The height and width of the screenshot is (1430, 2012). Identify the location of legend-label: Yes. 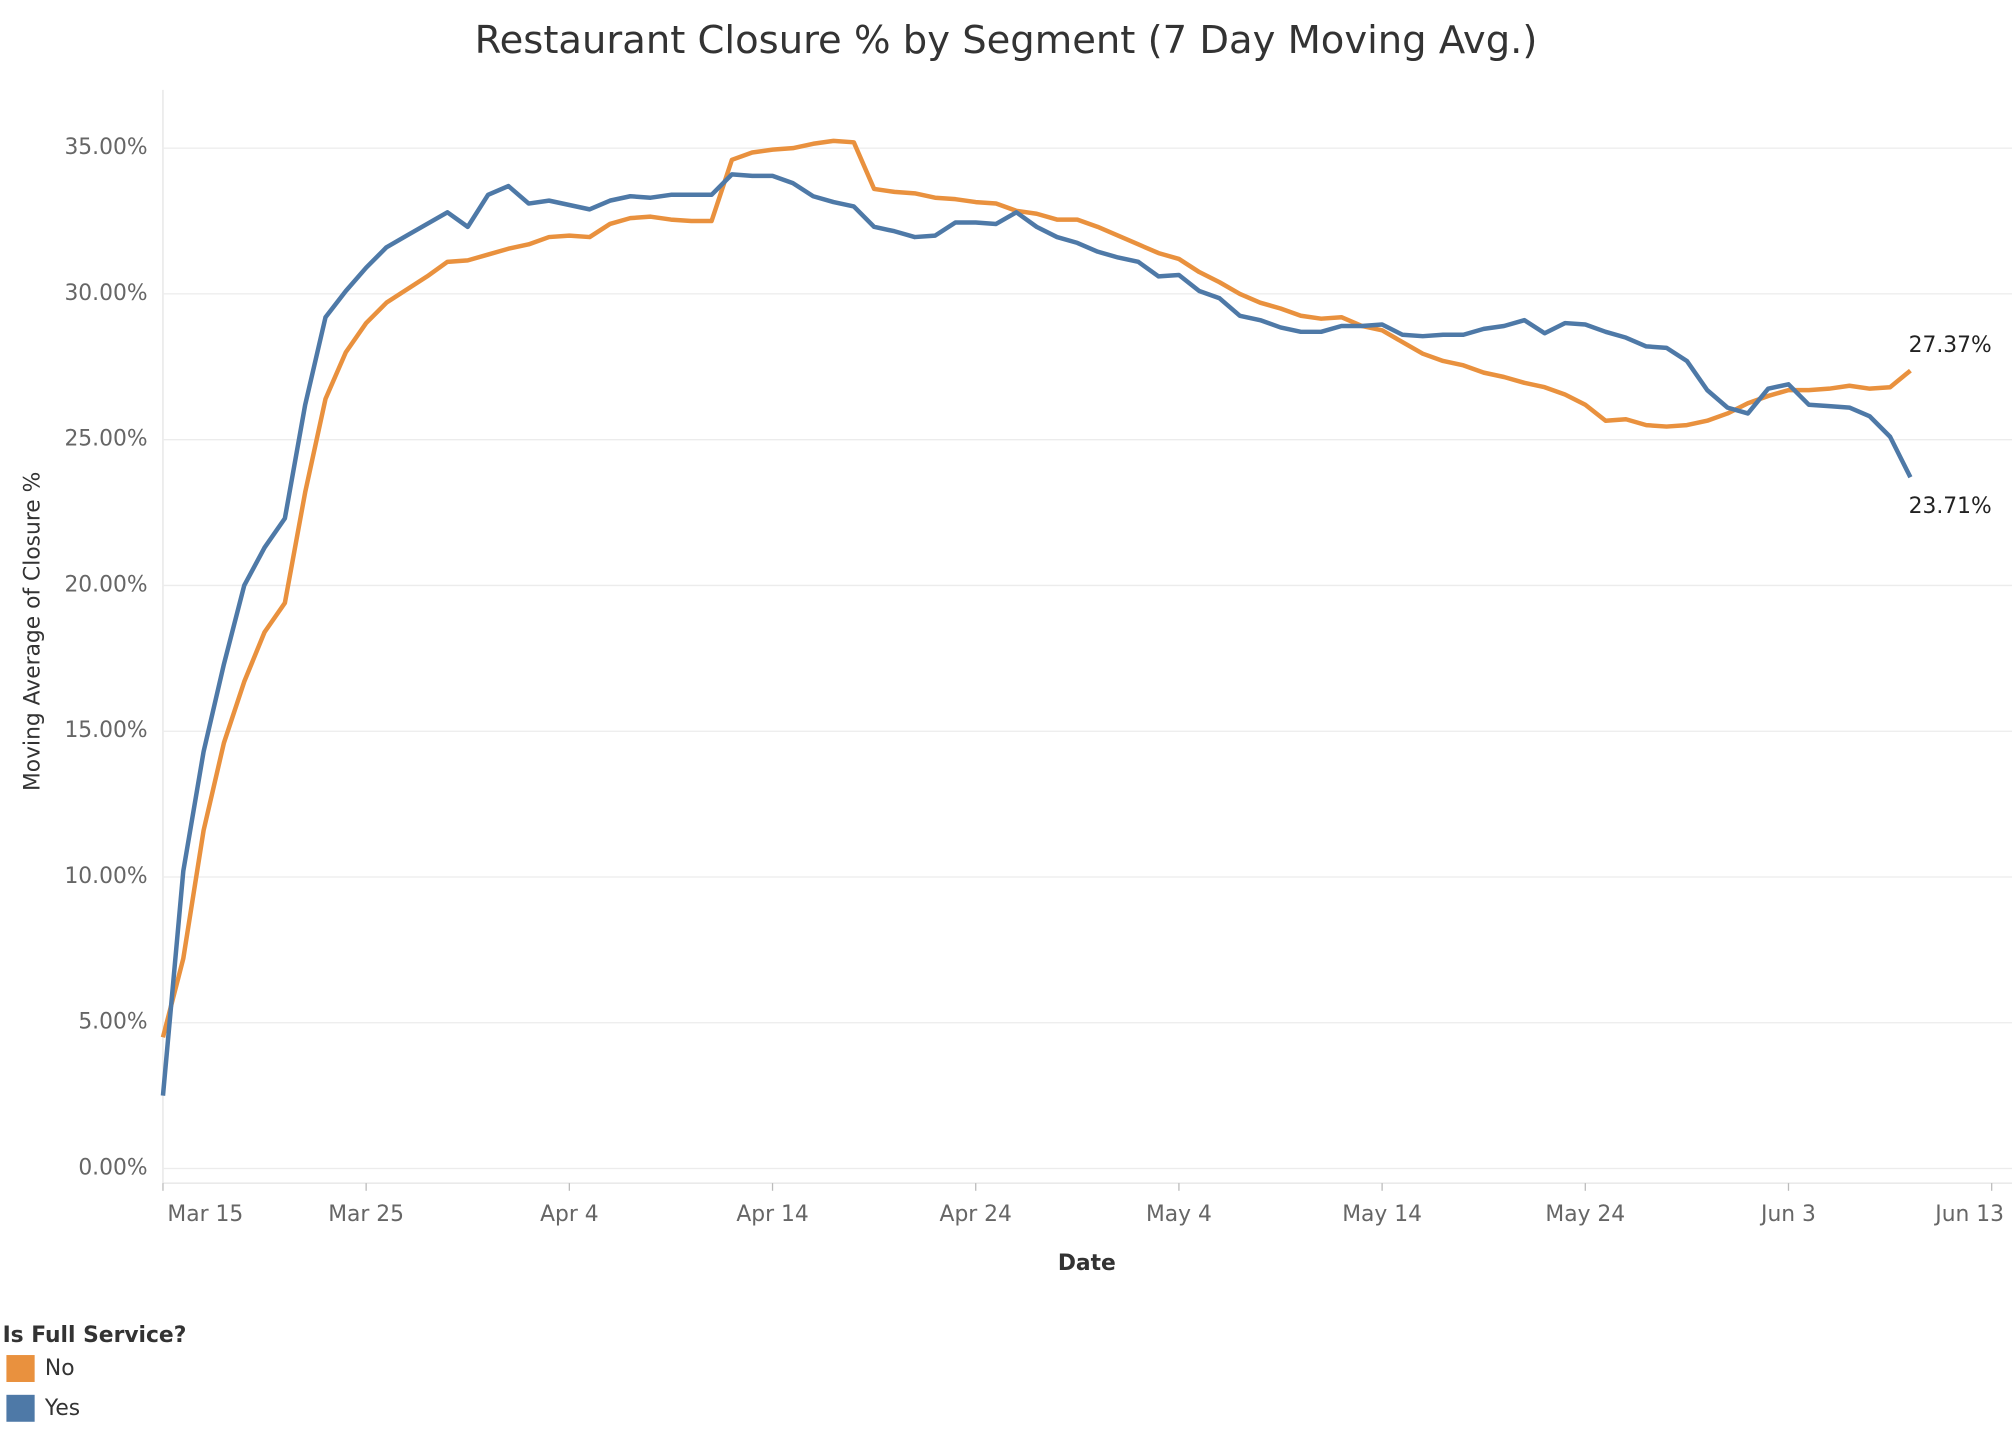
(62, 1408).